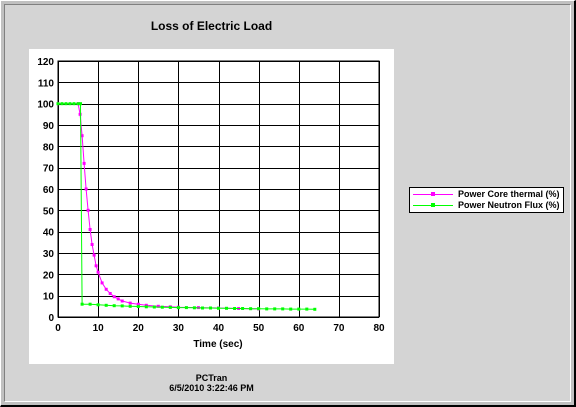 The height and width of the screenshot is (407, 576). Describe the element at coordinates (299, 328) in the screenshot. I see `x-tick-label: 60` at that location.